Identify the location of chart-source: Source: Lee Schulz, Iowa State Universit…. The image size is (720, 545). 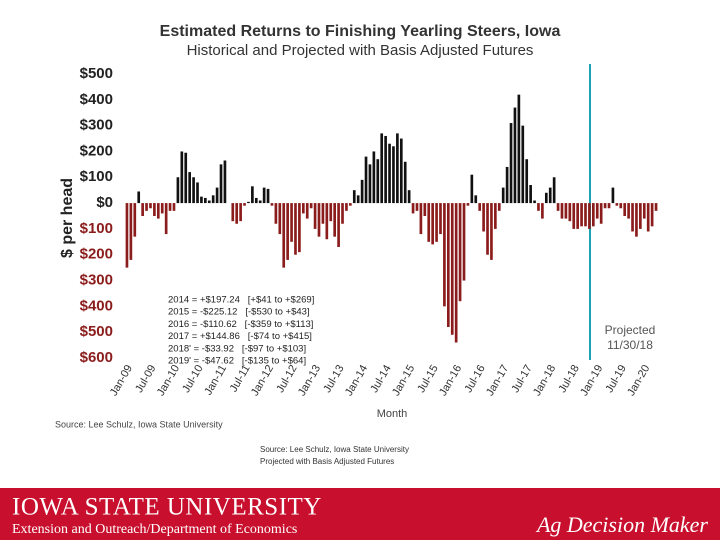
(139, 424).